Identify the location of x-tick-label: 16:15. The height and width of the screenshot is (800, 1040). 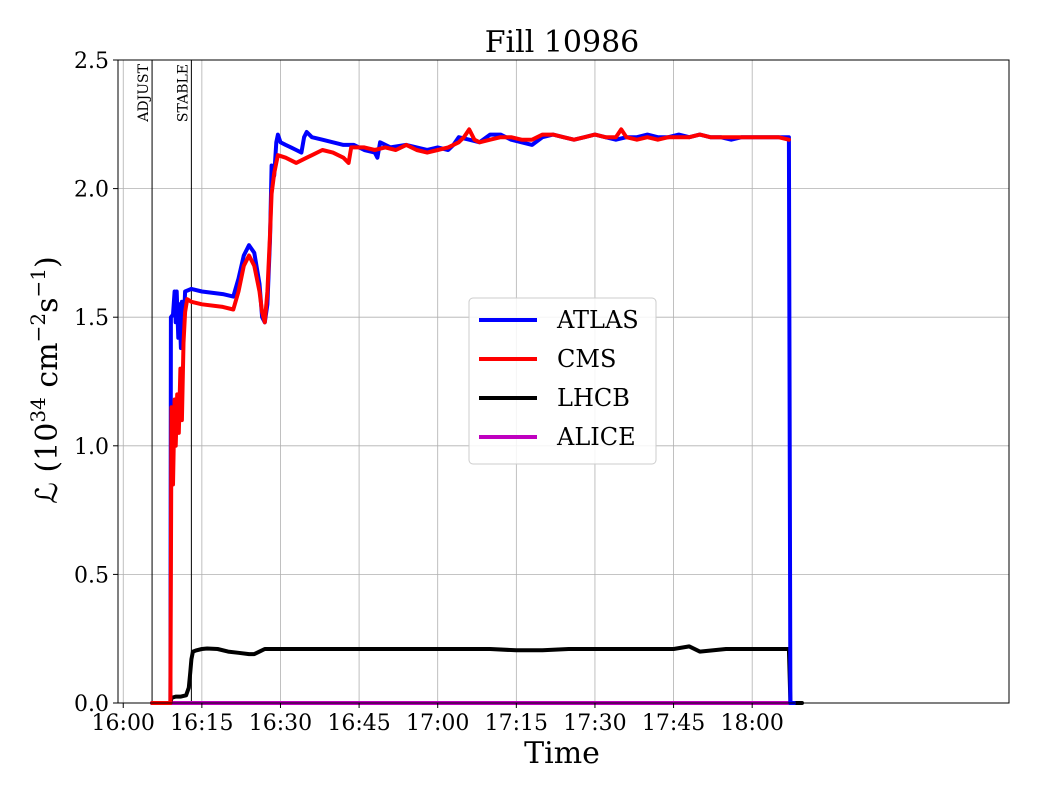
(201, 723).